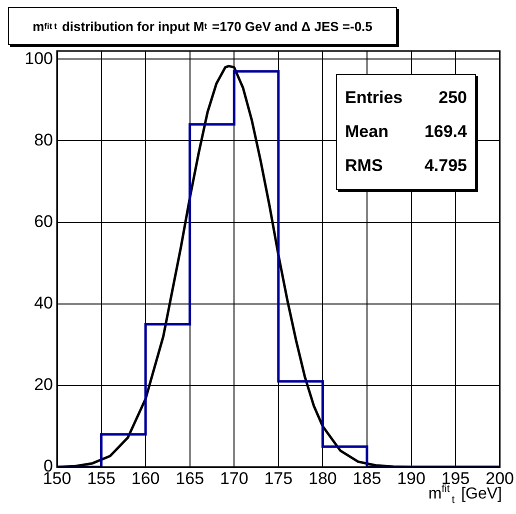 The height and width of the screenshot is (514, 516). Describe the element at coordinates (43, 384) in the screenshot. I see `y-tick-label: 20` at that location.